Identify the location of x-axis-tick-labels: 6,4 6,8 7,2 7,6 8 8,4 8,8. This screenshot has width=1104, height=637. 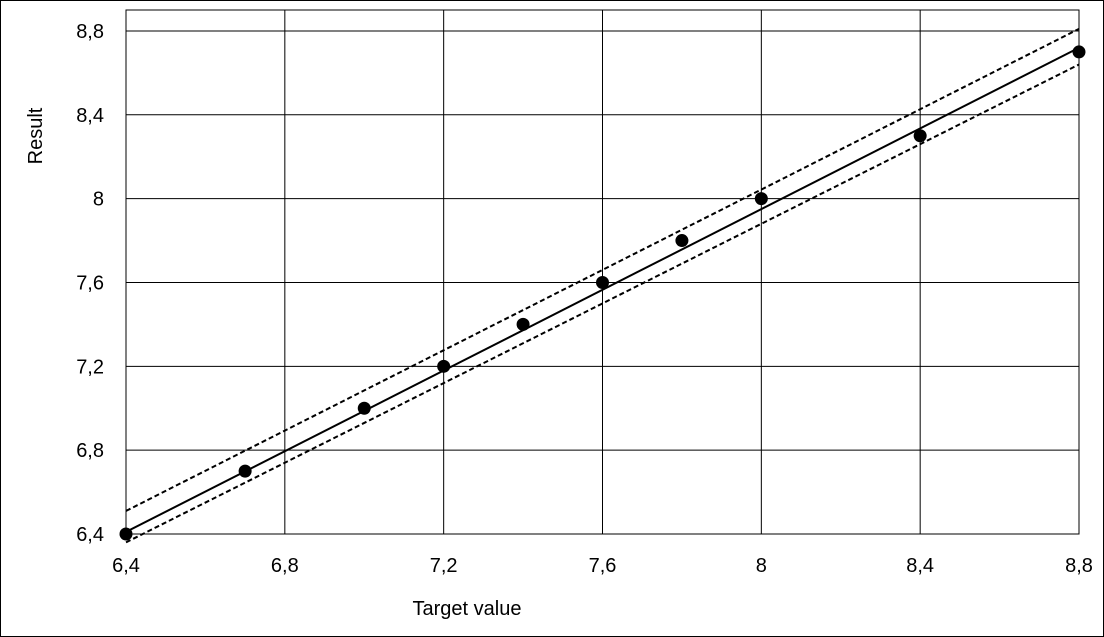
(602, 566).